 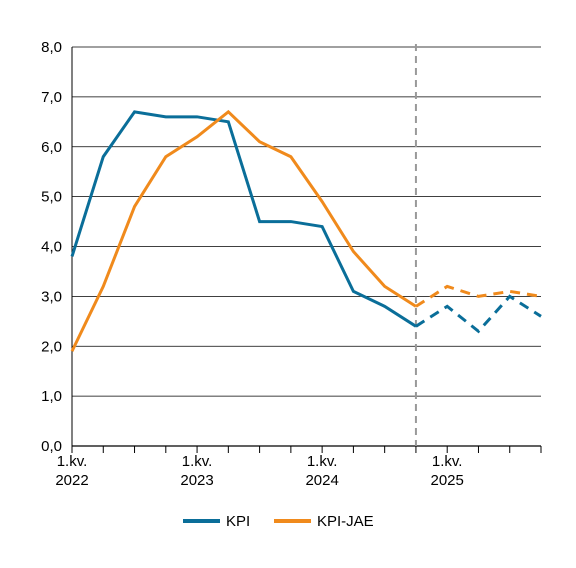 I want to click on y-tick-label: 2,0, so click(x=51, y=346).